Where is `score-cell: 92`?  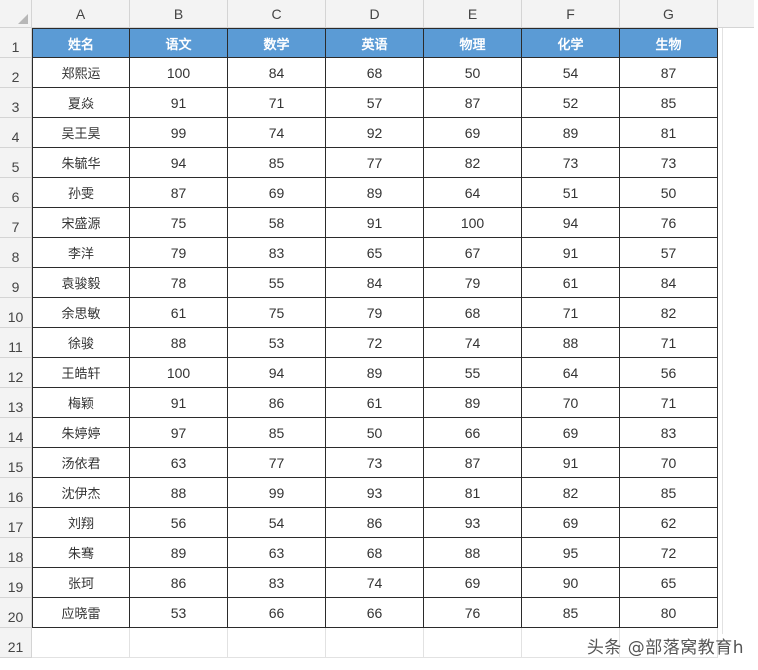 score-cell: 92 is located at coordinates (375, 133).